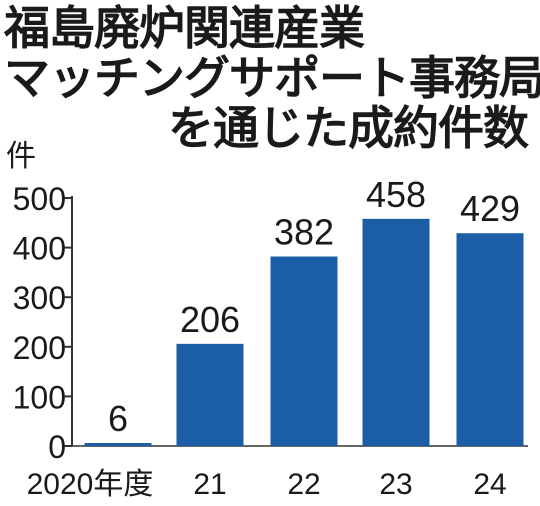 Image resolution: width=540 pixels, height=506 pixels. I want to click on x-axis-labels: 2020年度 21 22 23 24, so click(267, 484).